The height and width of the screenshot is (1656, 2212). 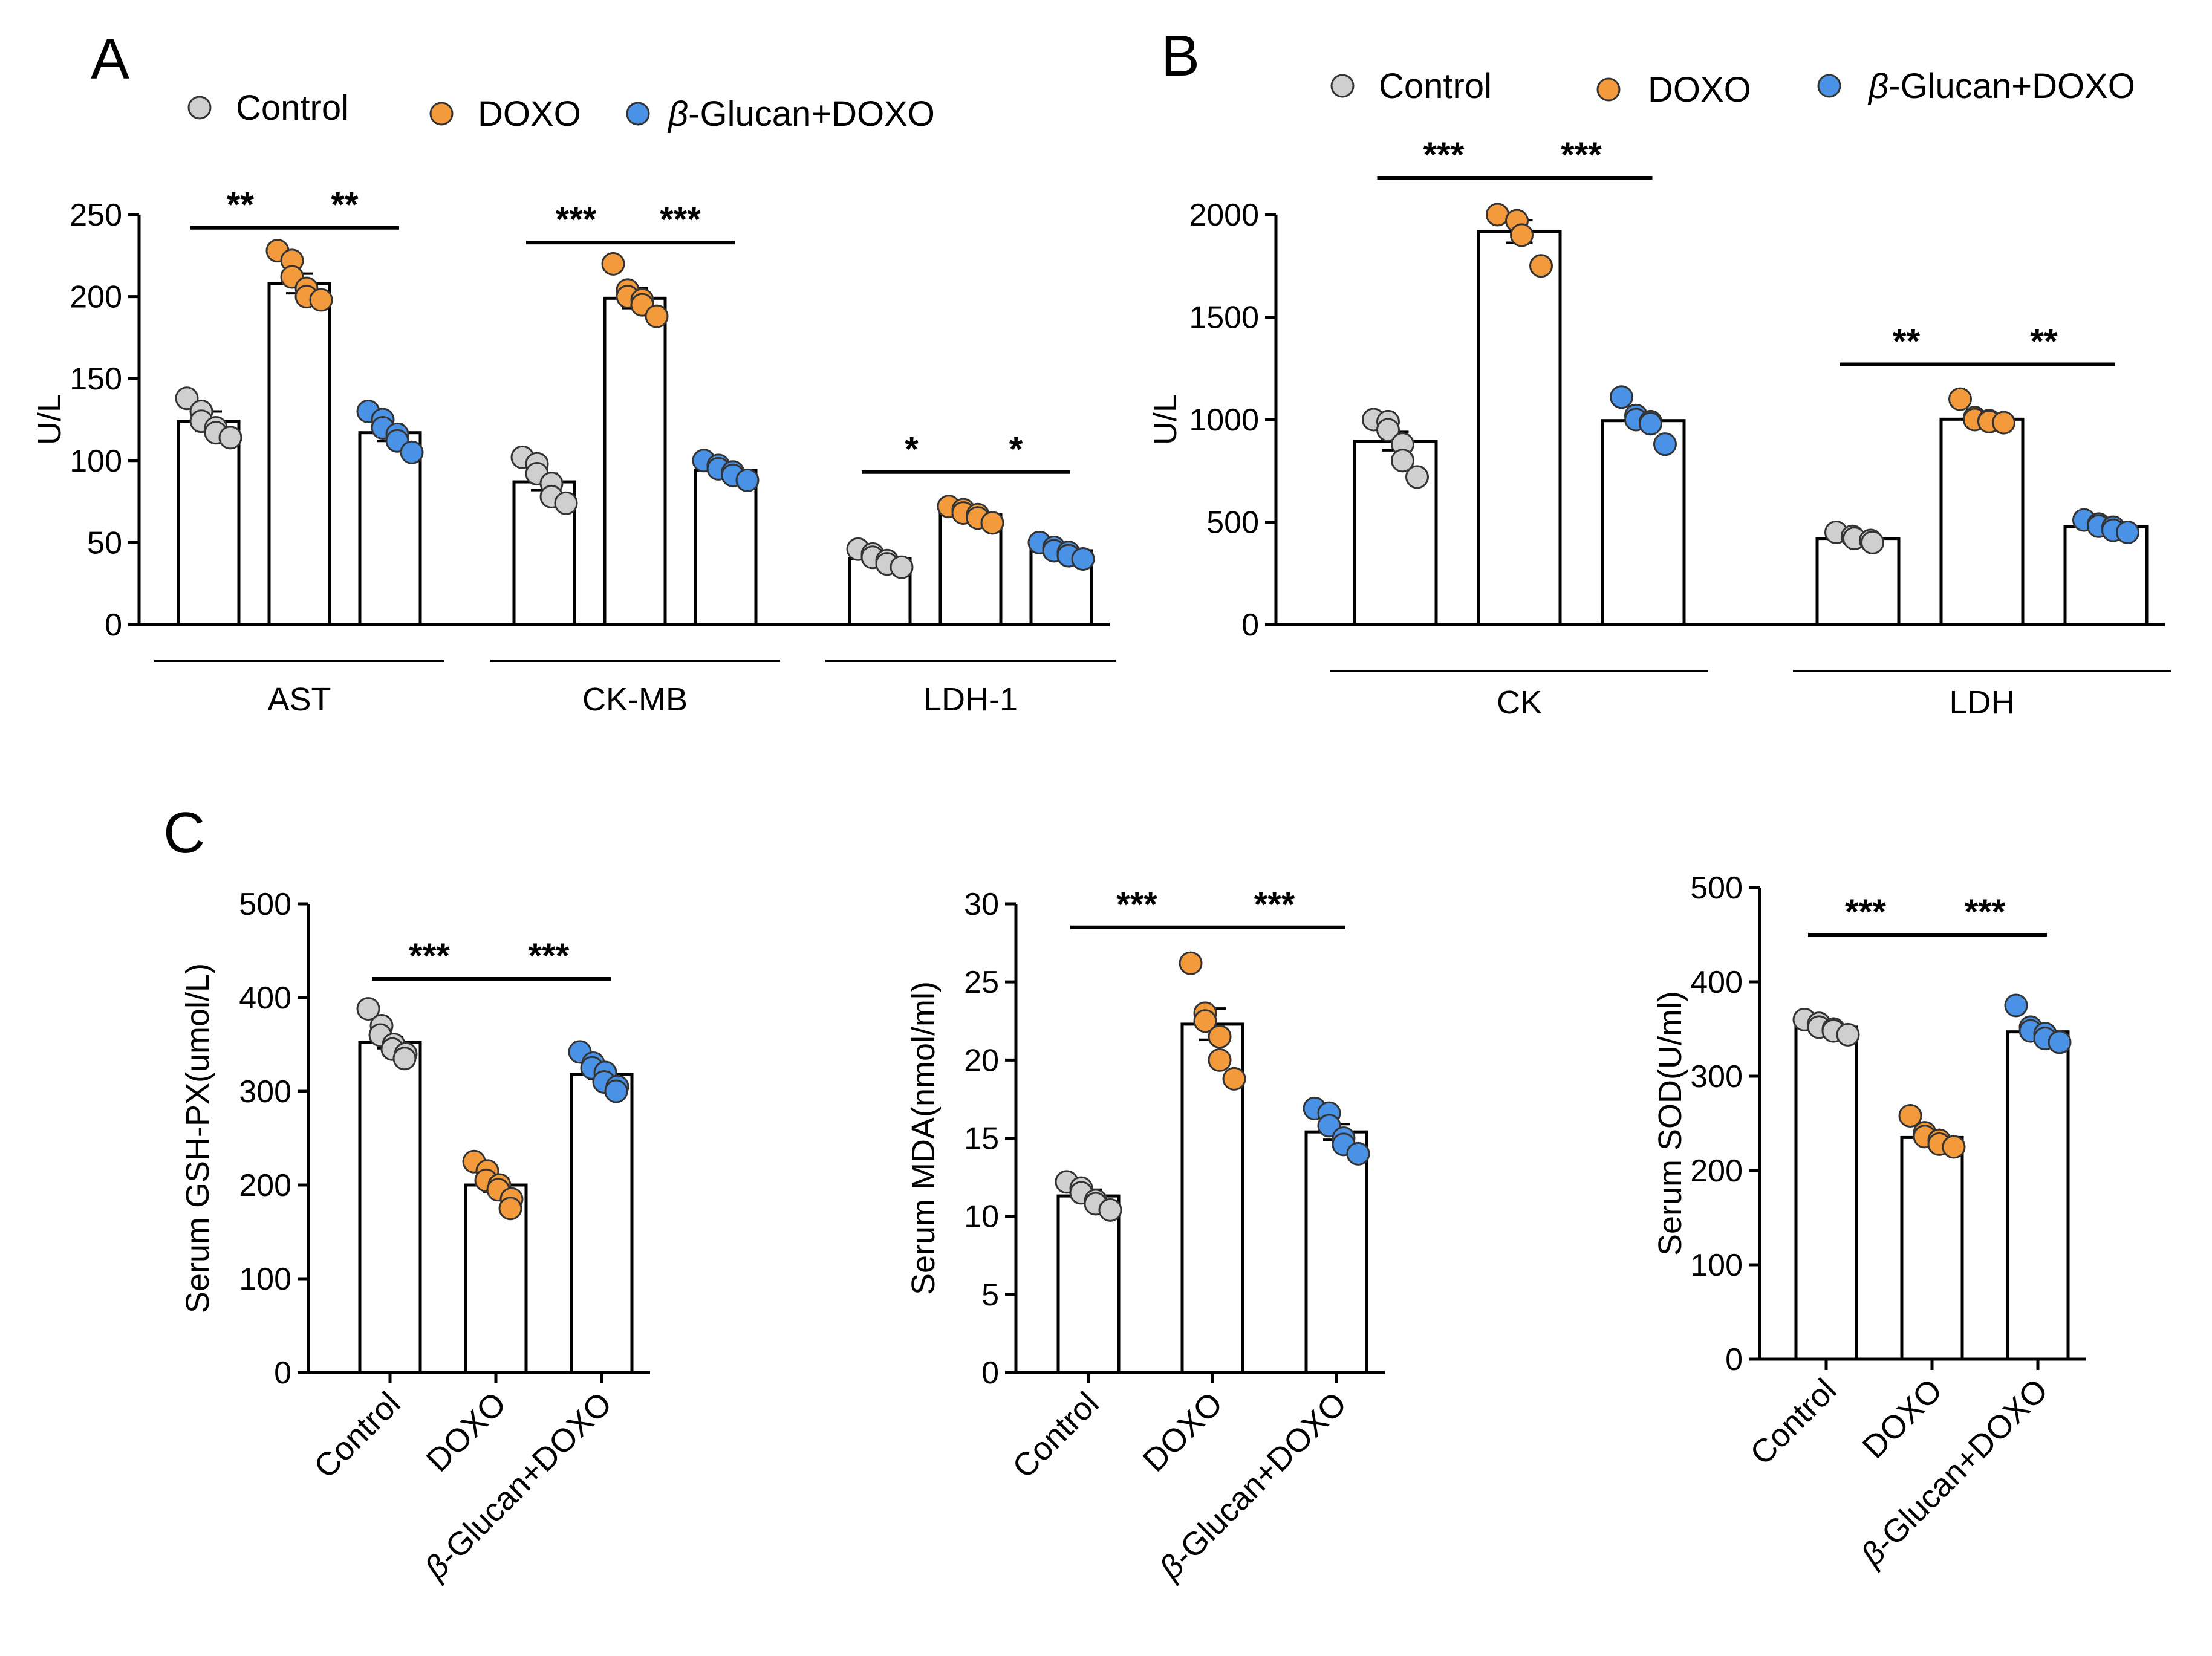 What do you see at coordinates (1716, 1076) in the screenshot?
I see `y-tick-label-4-3: 300` at bounding box center [1716, 1076].